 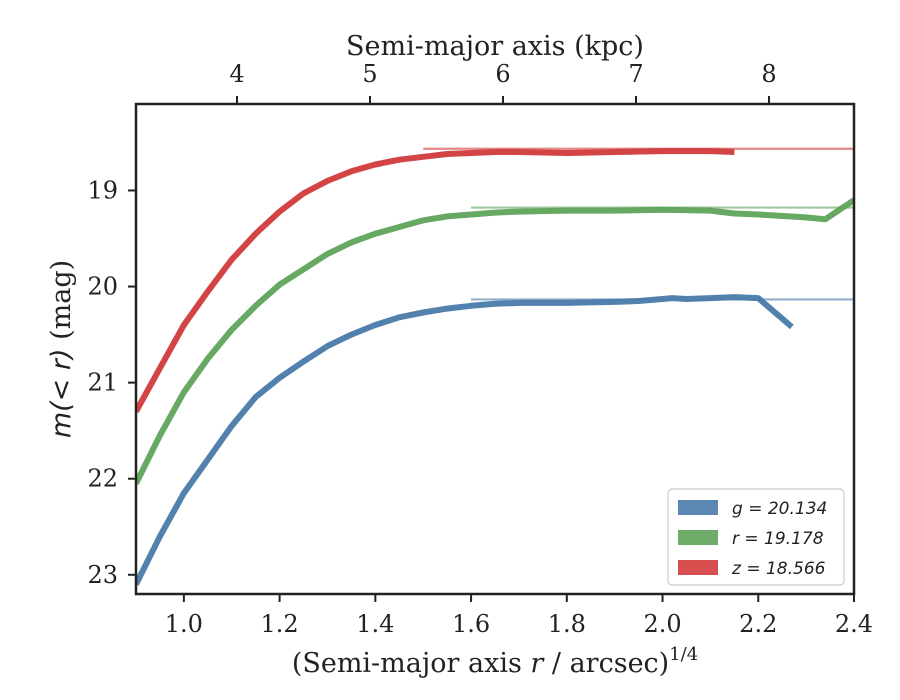 What do you see at coordinates (683, 654) in the screenshot?
I see `bottom-axis-label-exp: 1/4` at bounding box center [683, 654].